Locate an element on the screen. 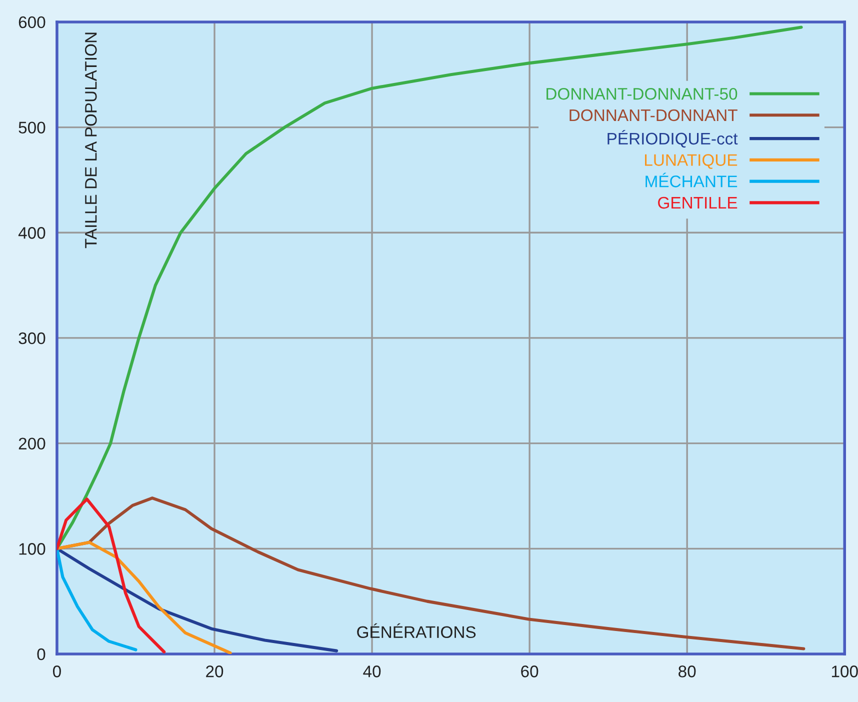 The image size is (858, 702). x-tick-label: 60 is located at coordinates (529, 672).